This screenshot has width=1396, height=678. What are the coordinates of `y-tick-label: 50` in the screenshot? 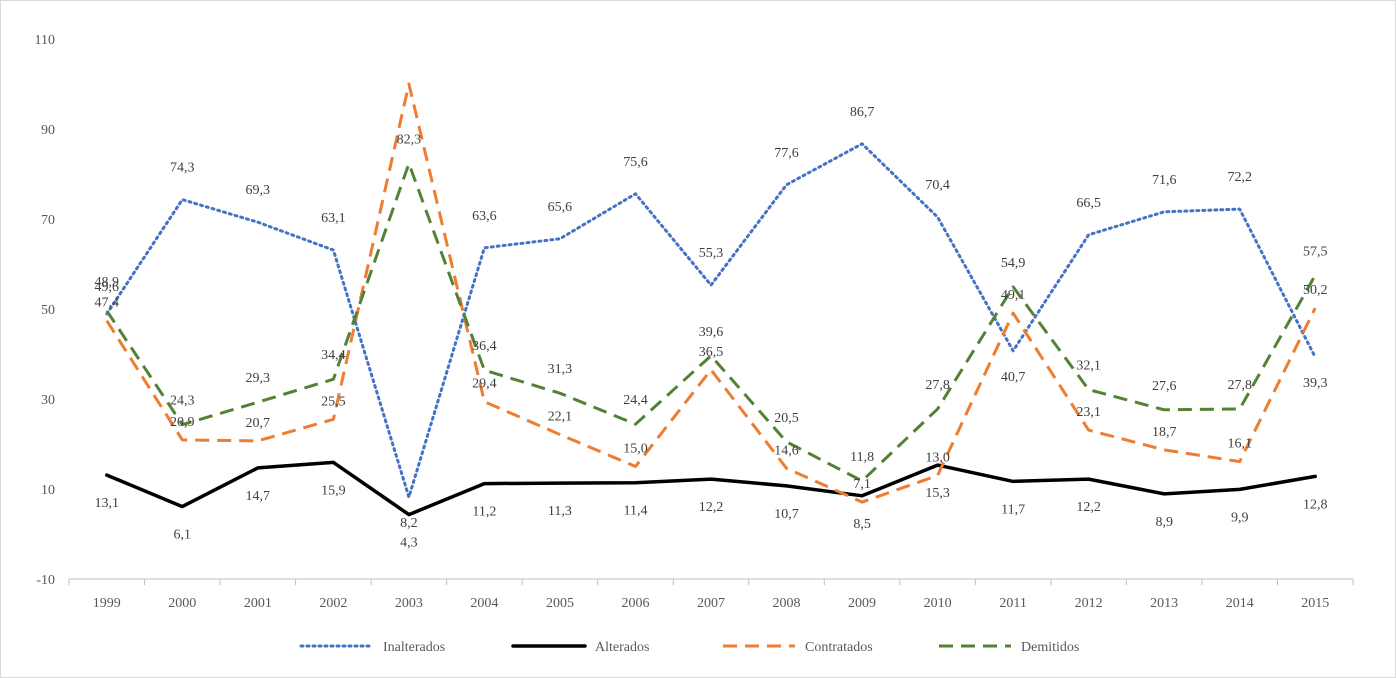 It's located at (48, 310).